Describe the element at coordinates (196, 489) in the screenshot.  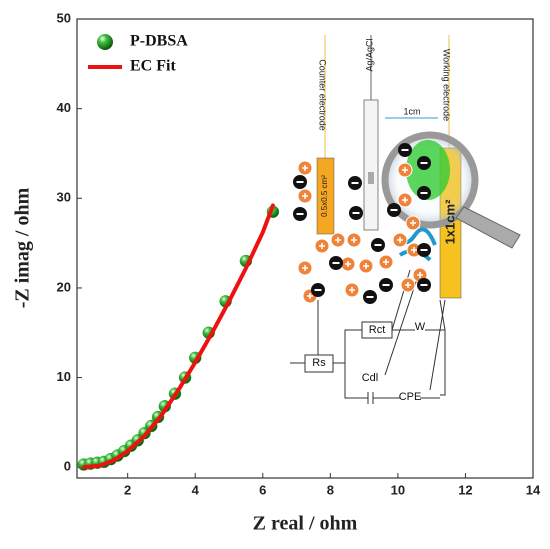
I see `x-tick-label: 4` at that location.